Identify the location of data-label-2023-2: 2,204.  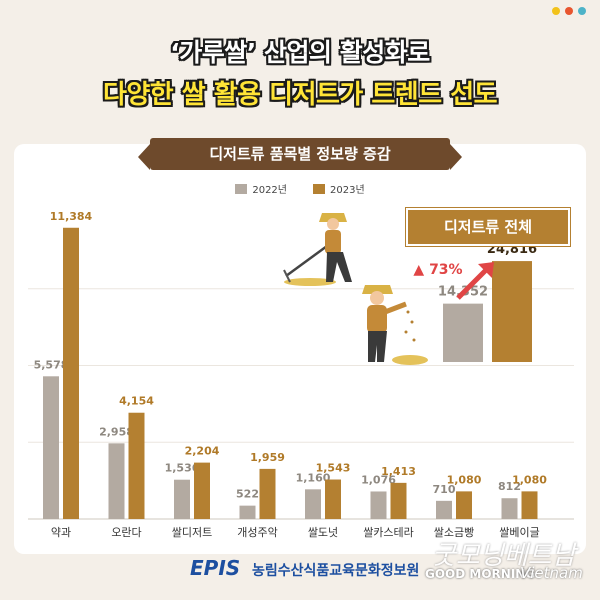
(202, 451).